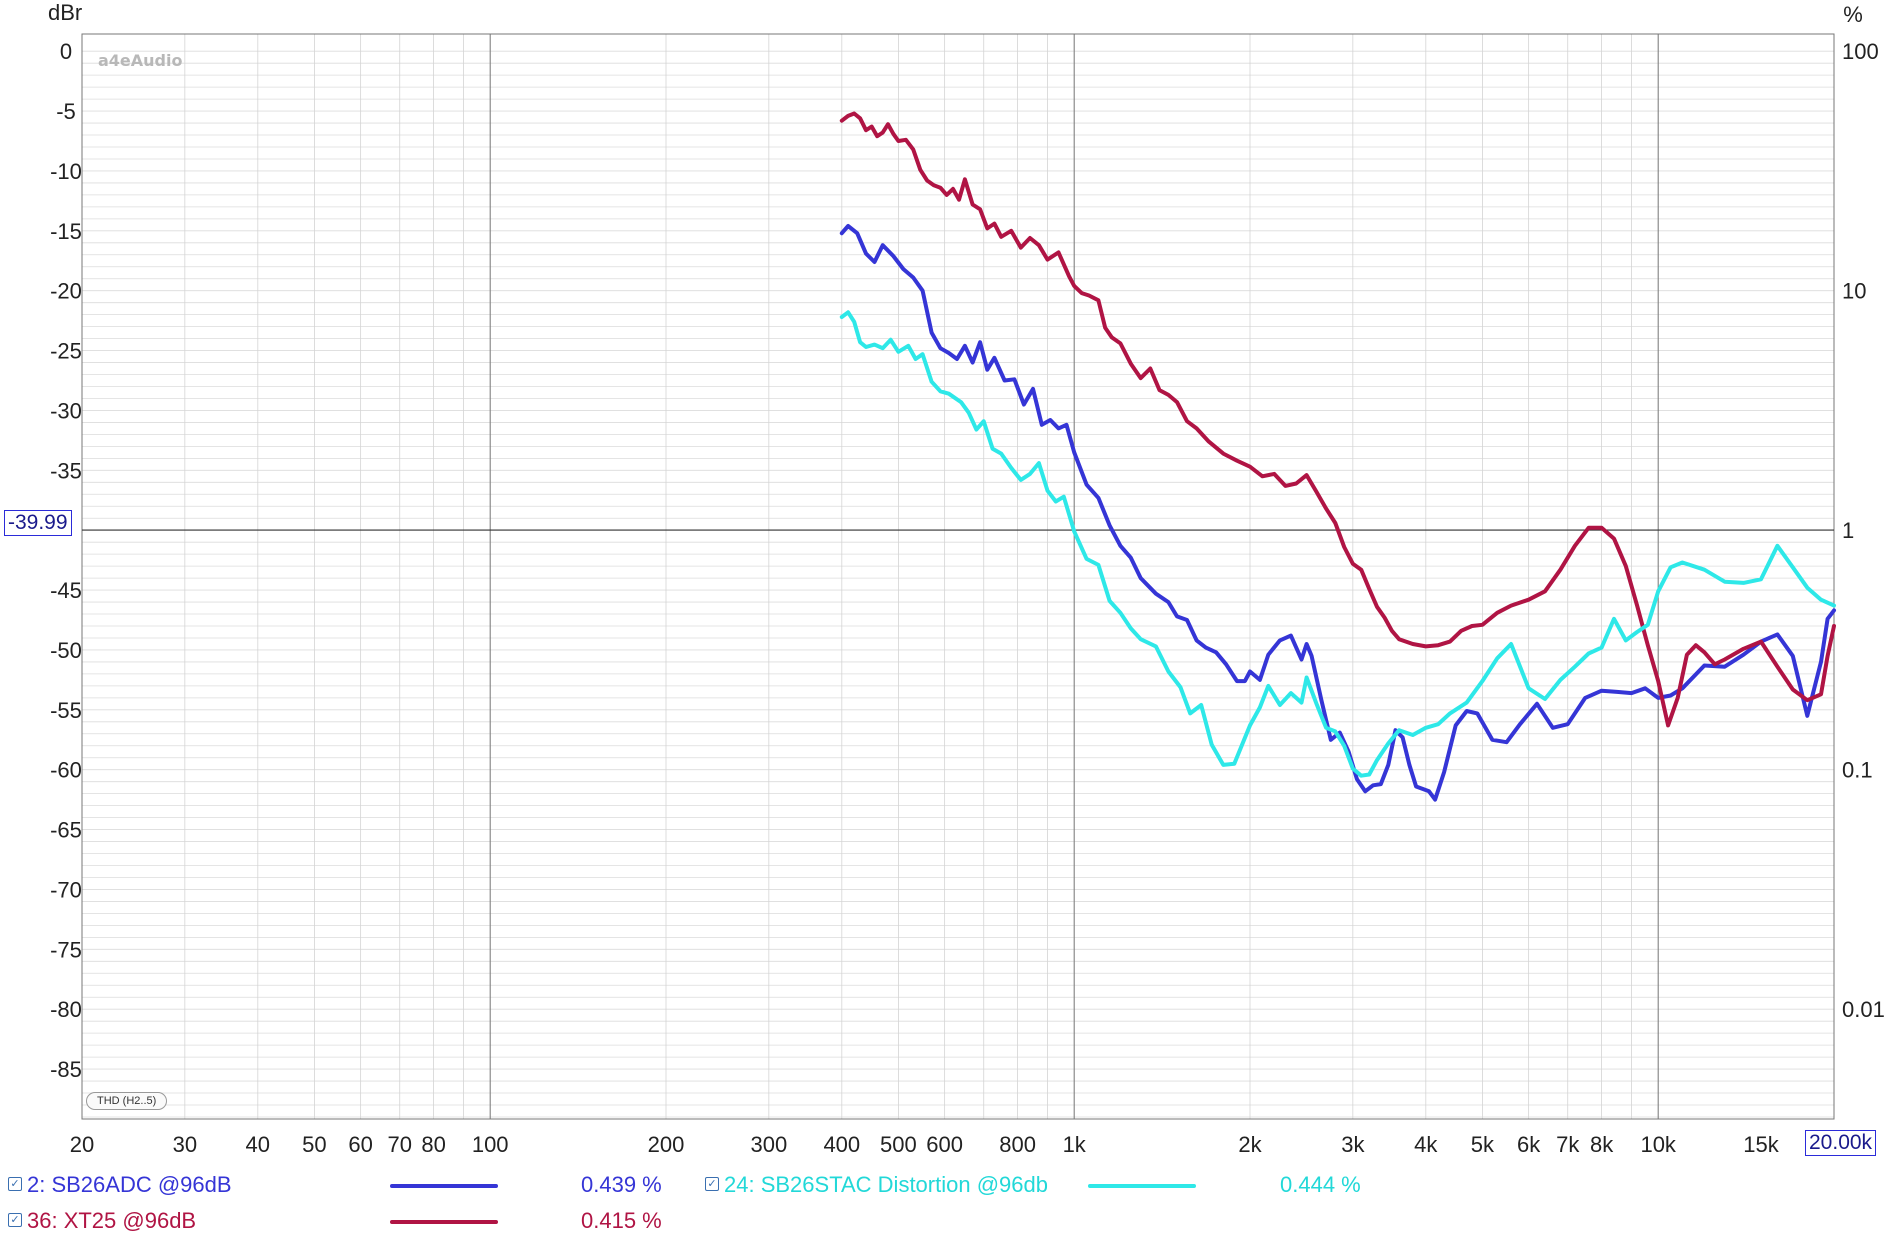  I want to click on x-tick-label: 100, so click(490, 1144).